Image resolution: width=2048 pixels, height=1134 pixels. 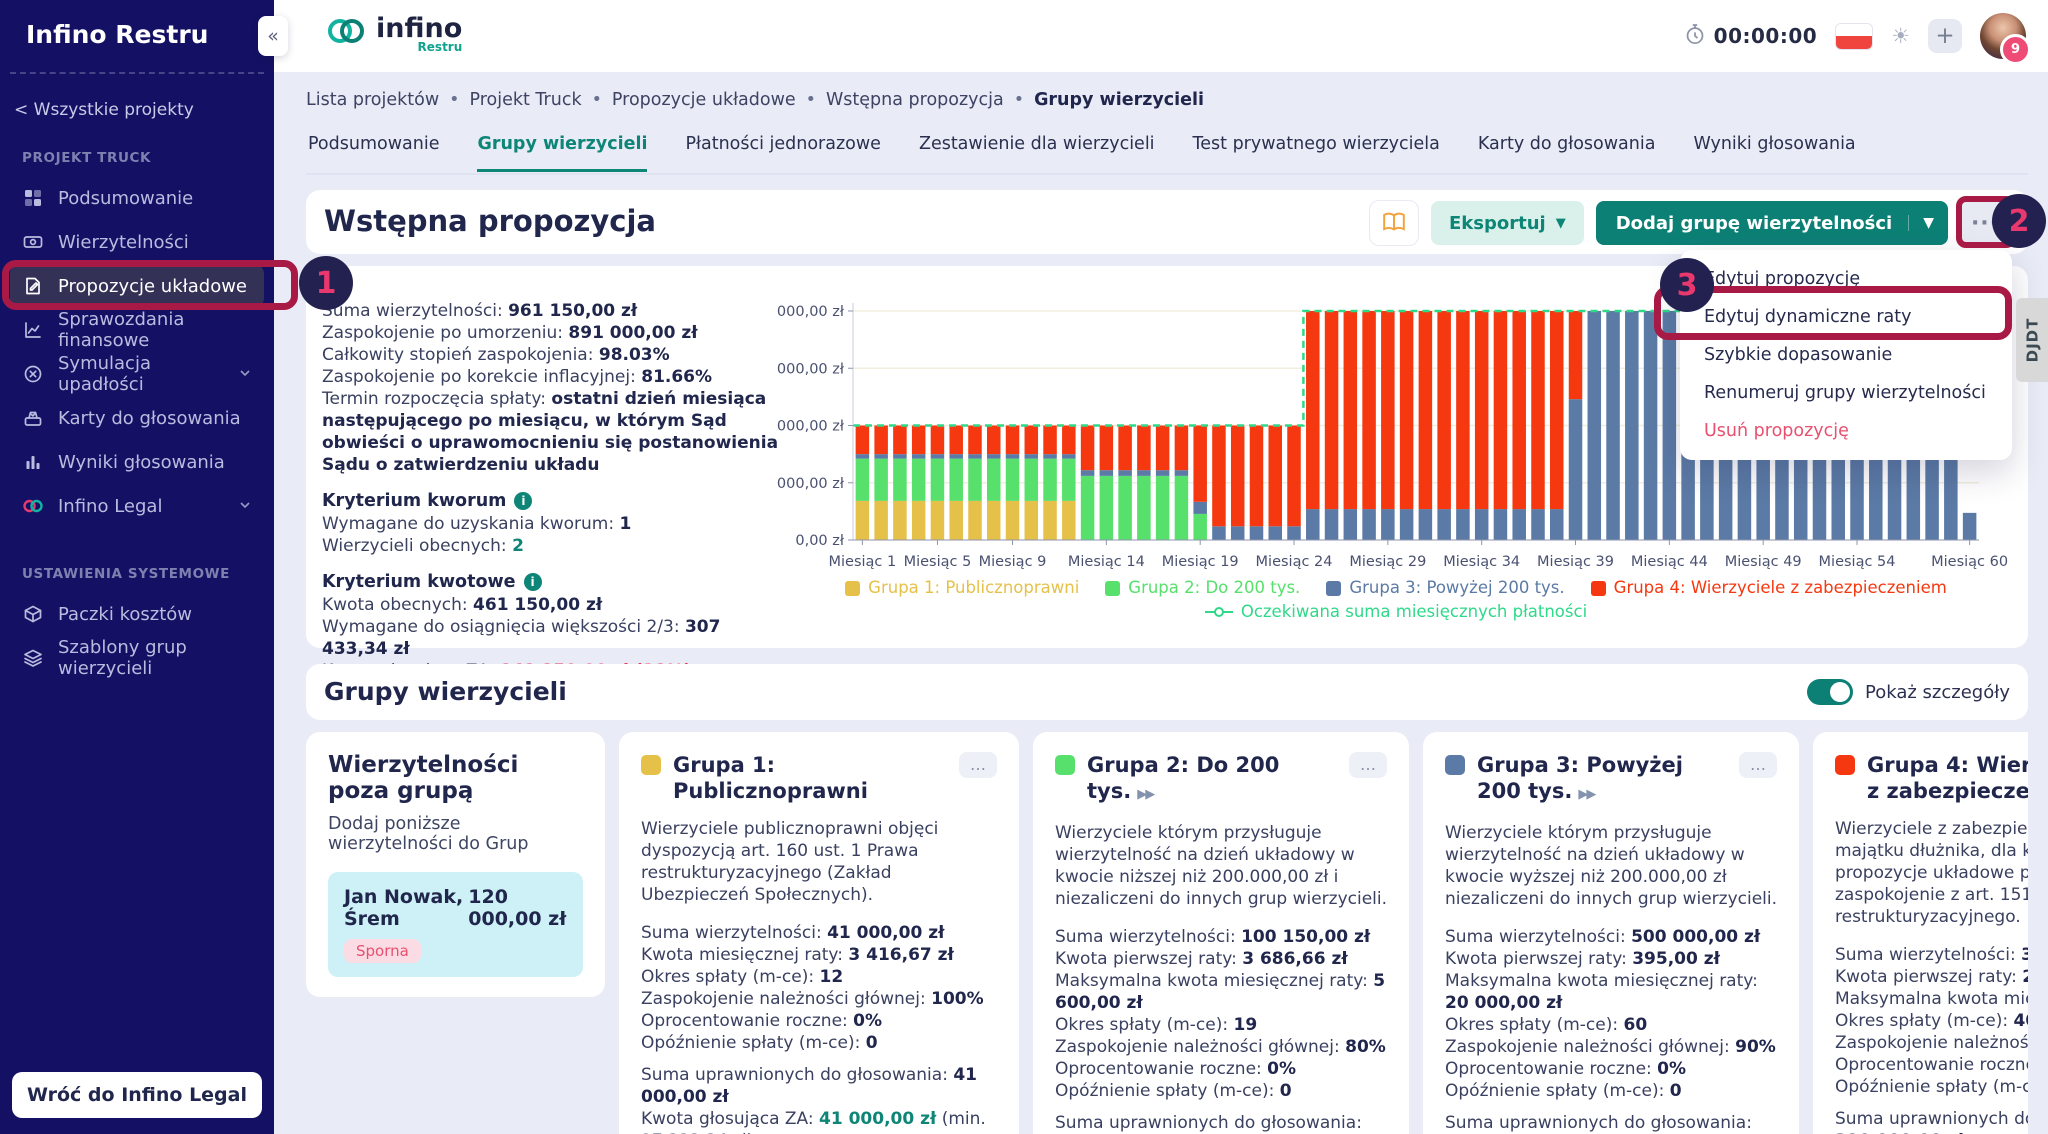 I want to click on breadcrumb-item: Projekt Truck, so click(x=525, y=100).